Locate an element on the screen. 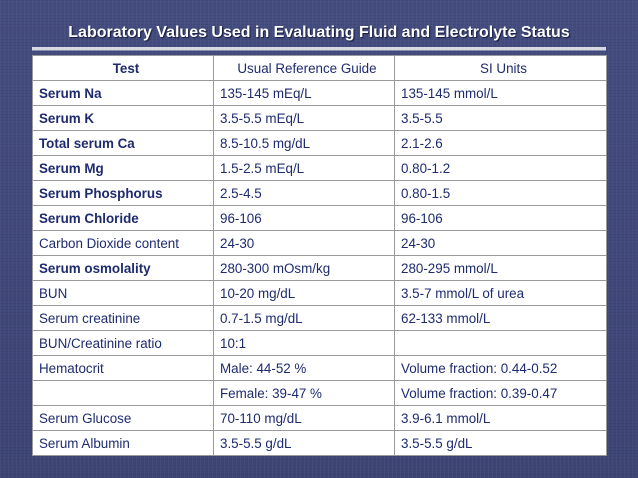  si-units-cell: 3.9-6.1 mmol/L is located at coordinates (500, 418).